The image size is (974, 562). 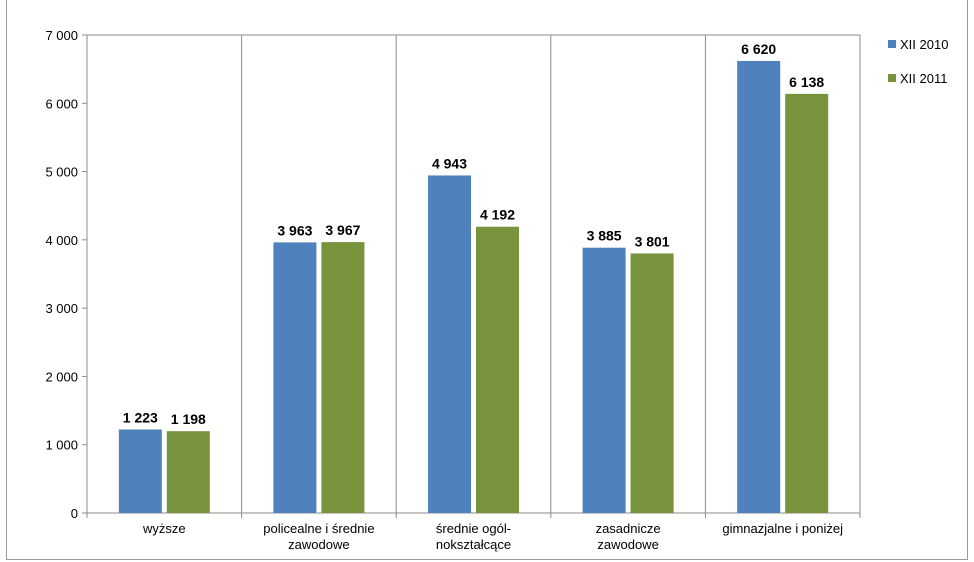 What do you see at coordinates (758, 49) in the screenshot?
I see `data-label: 6 620` at bounding box center [758, 49].